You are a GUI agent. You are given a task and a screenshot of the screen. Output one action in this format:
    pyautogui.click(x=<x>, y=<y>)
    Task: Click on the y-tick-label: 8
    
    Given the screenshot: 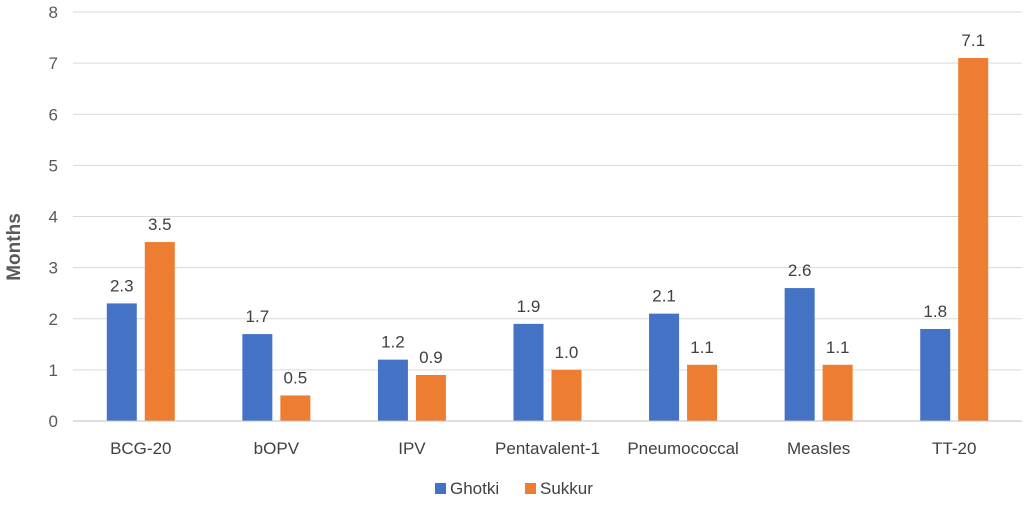 What is the action you would take?
    pyautogui.click(x=53, y=12)
    